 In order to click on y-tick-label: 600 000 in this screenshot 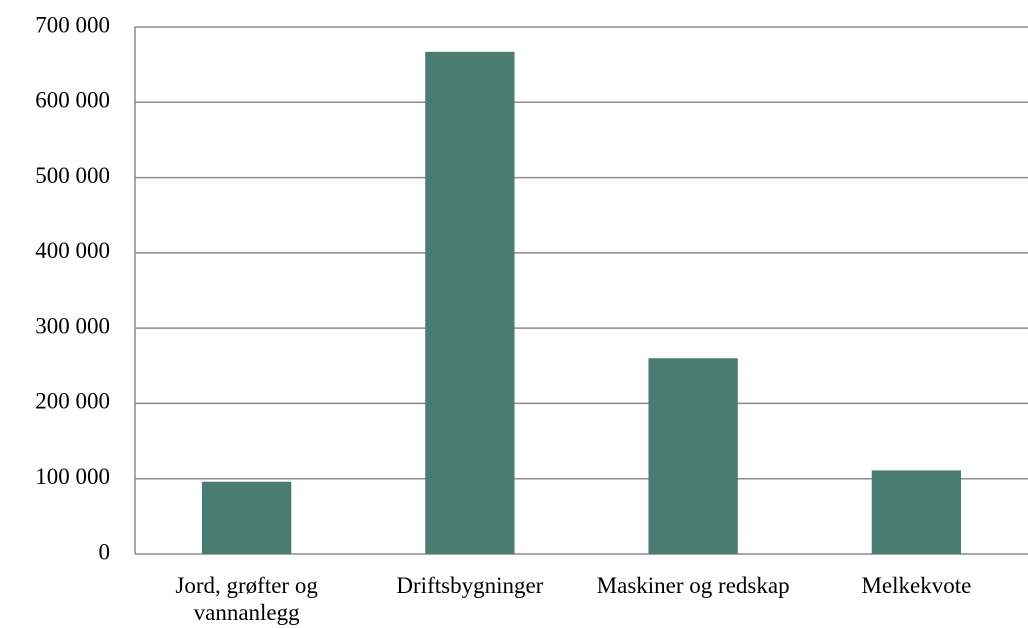, I will do `click(72, 100)`.